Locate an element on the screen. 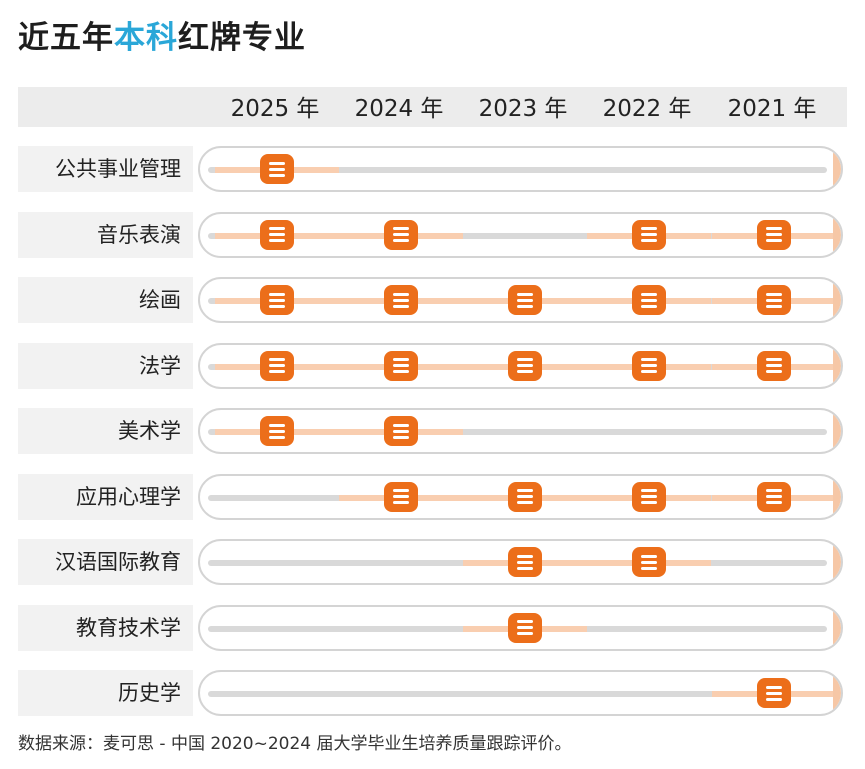  year-header-band is located at coordinates (432, 107).